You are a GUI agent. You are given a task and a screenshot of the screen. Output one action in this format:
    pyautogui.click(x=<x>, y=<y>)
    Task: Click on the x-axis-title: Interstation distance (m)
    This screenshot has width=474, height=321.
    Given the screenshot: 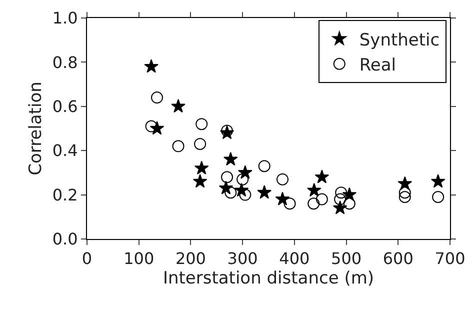 What is the action you would take?
    pyautogui.click(x=268, y=278)
    